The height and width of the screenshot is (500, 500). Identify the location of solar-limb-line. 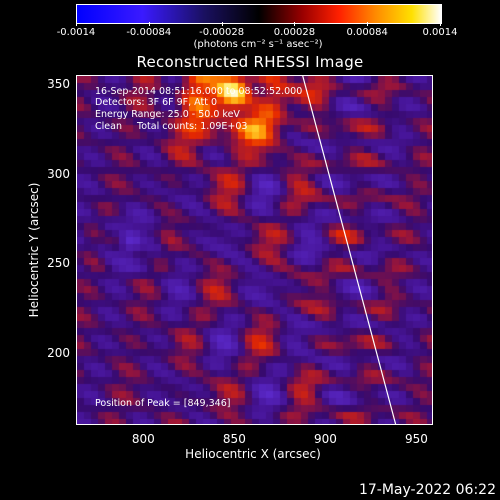
(349, 250).